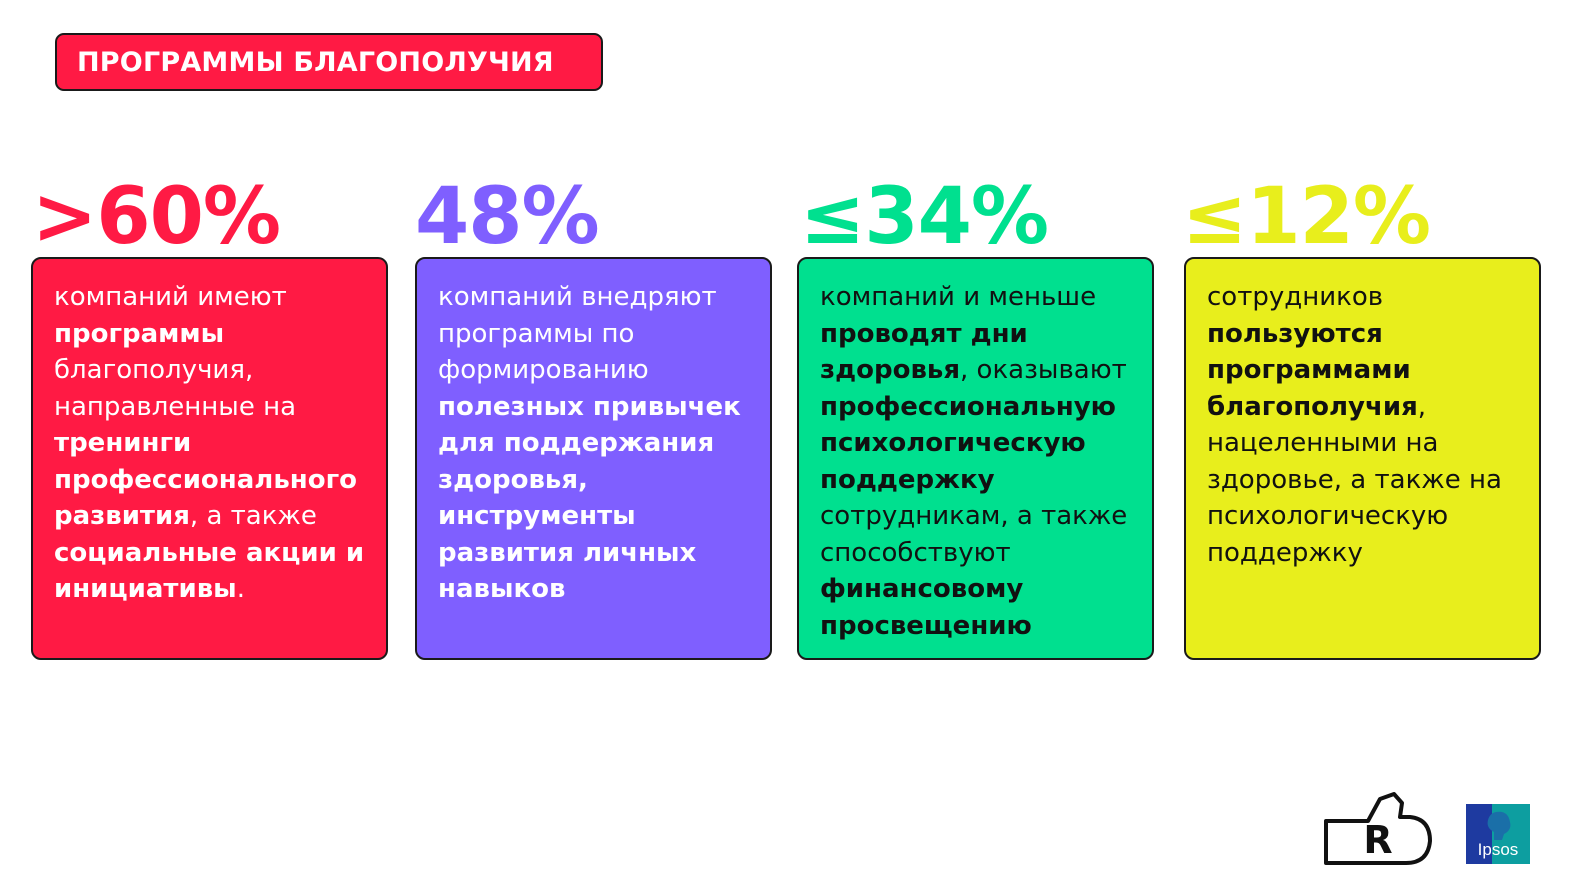 This screenshot has height=888, width=1573. I want to click on card-text-bold: пользуются, so click(1295, 333).